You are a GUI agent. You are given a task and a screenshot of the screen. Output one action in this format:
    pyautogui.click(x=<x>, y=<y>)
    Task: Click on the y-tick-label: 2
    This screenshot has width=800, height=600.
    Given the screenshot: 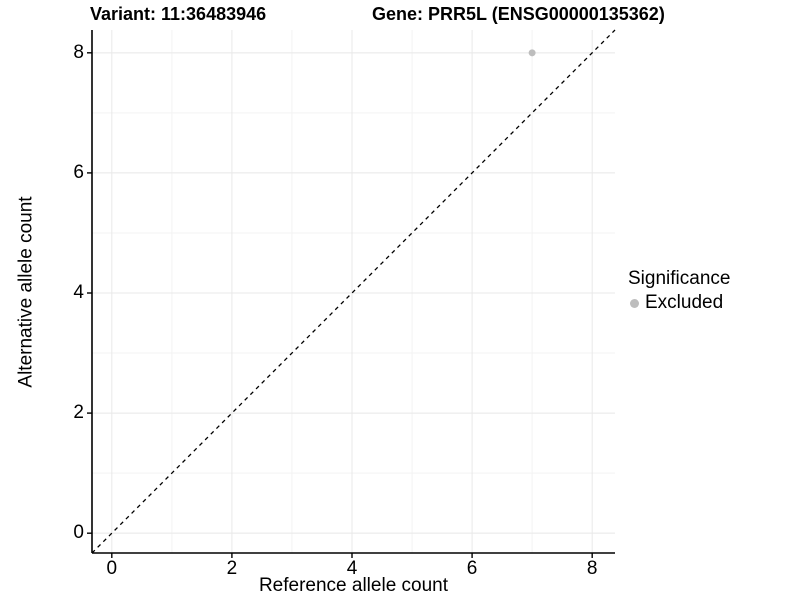 What is the action you would take?
    pyautogui.click(x=78, y=413)
    